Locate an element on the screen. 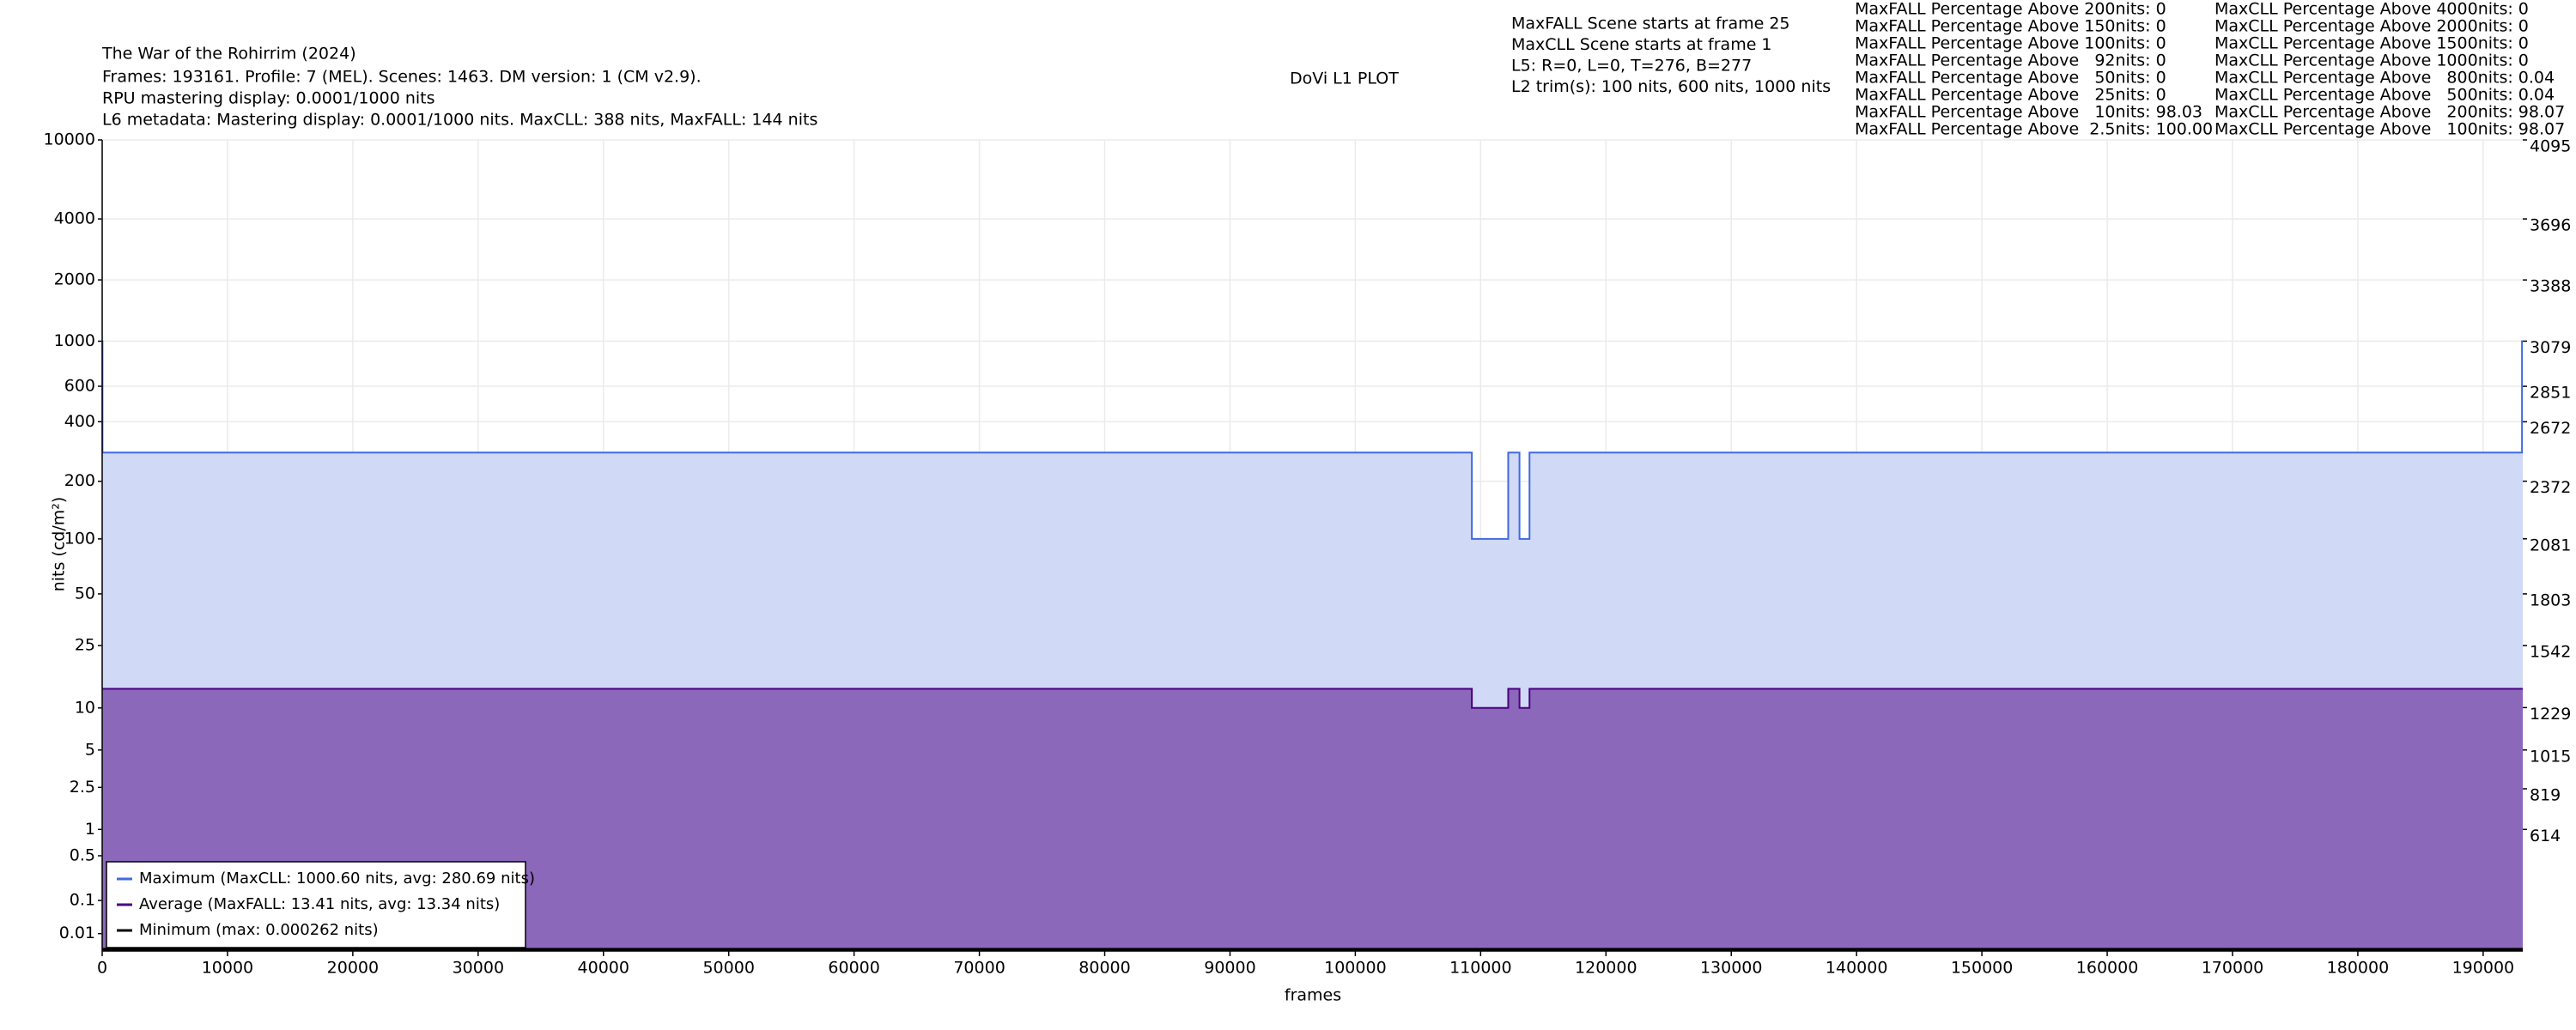  y-tick-label: 50 is located at coordinates (85, 593).